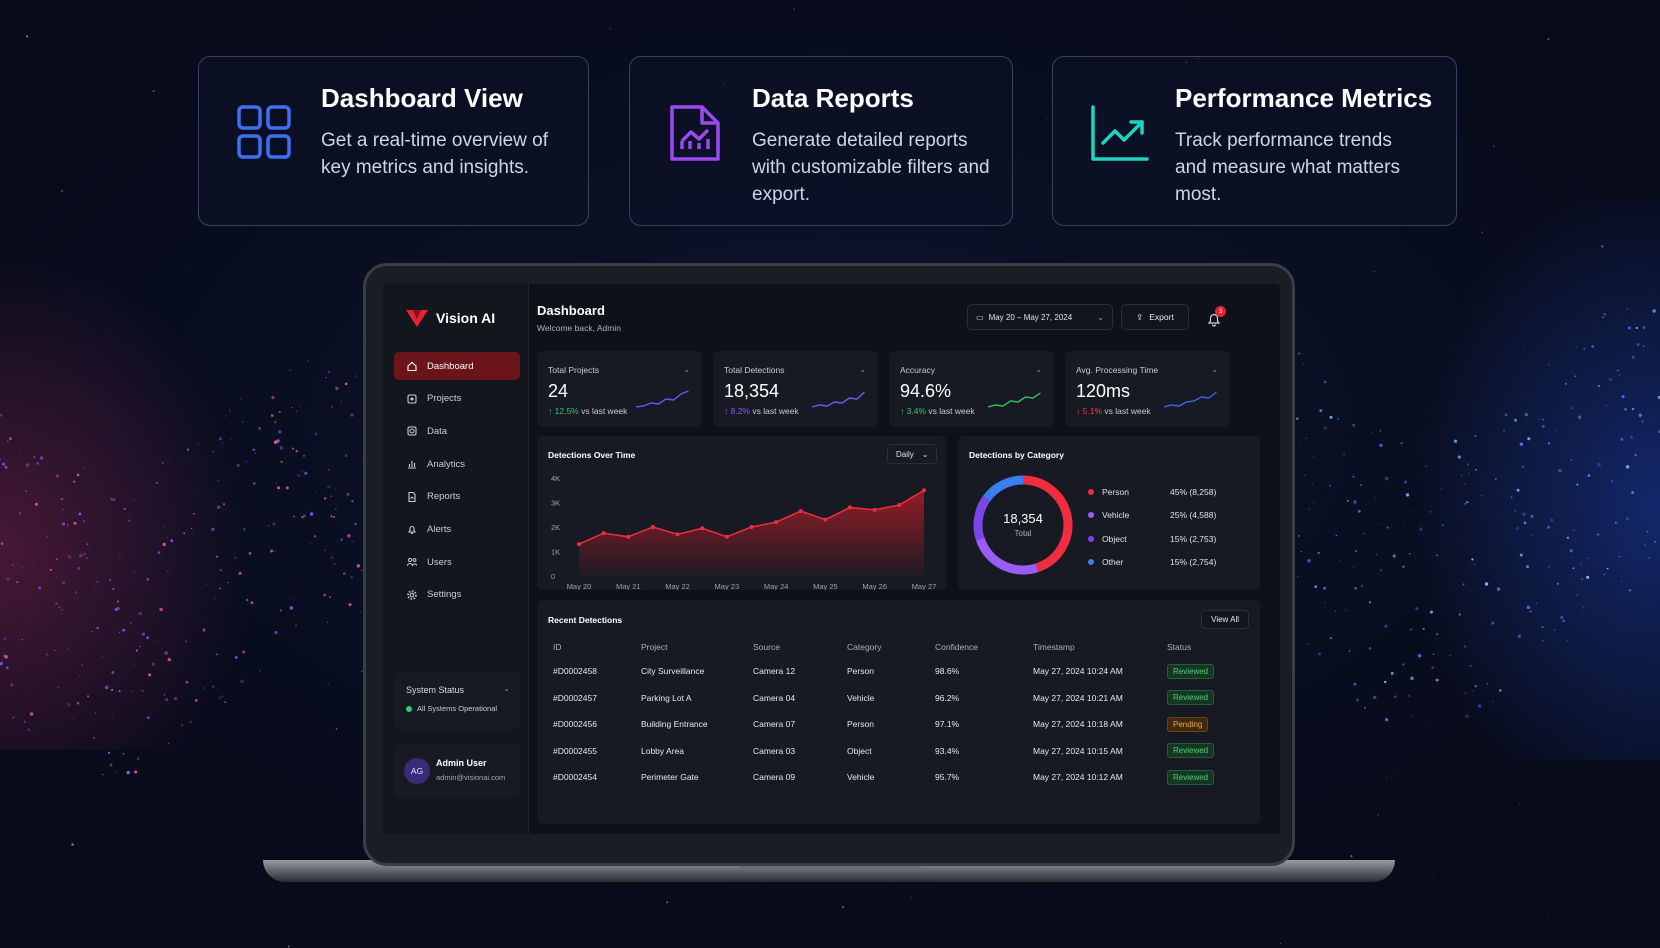  I want to click on kpi-delta: ↑ 12.5% vs last week, so click(588, 411).